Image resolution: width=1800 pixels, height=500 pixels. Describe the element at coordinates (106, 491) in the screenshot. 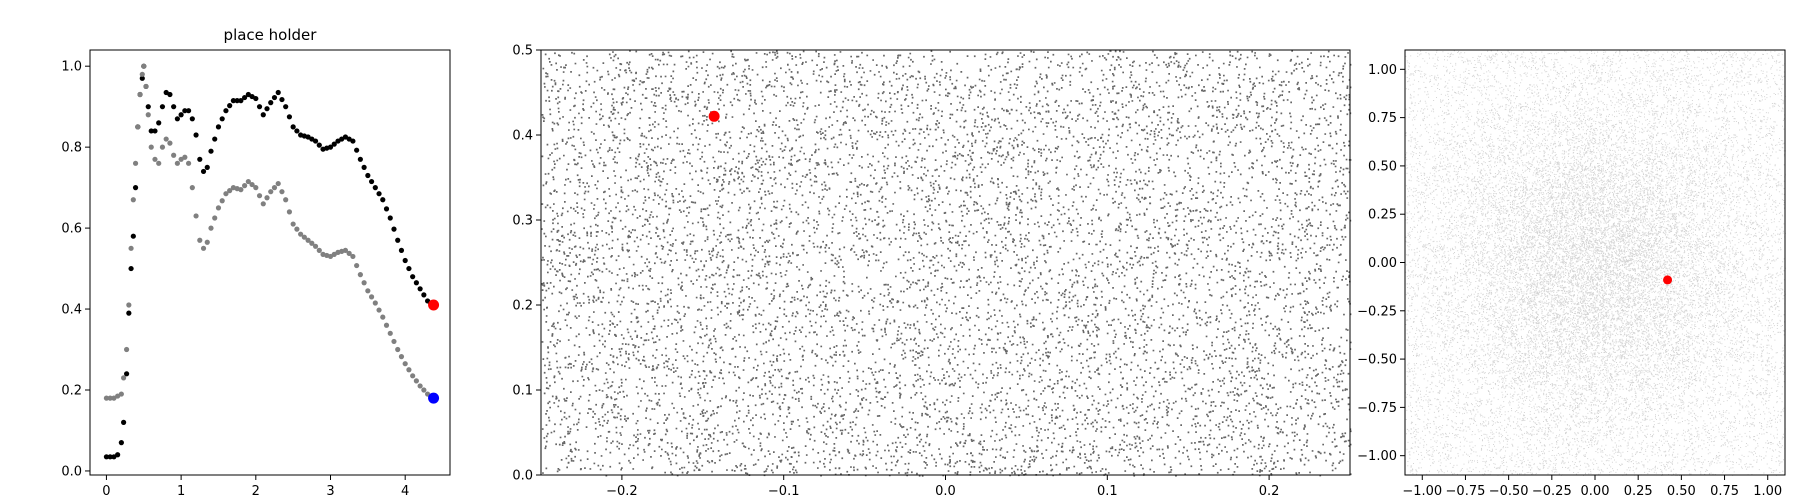

I see `x-tick-label: 0` at that location.